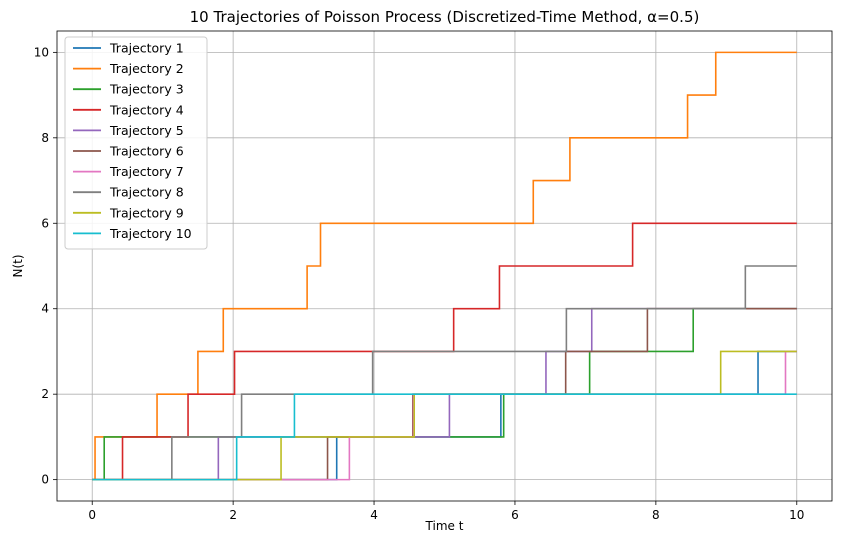  Describe the element at coordinates (146, 89) in the screenshot. I see `legend-label: Trajectory 3` at that location.